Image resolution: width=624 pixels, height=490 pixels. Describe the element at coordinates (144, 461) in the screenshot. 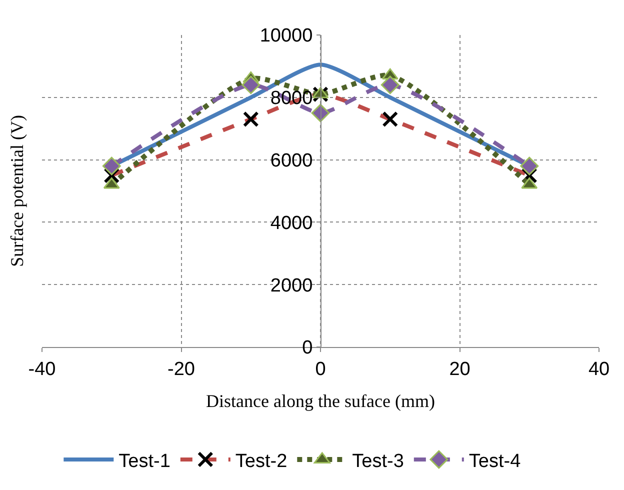

I see `legend-label: Test-1` at that location.